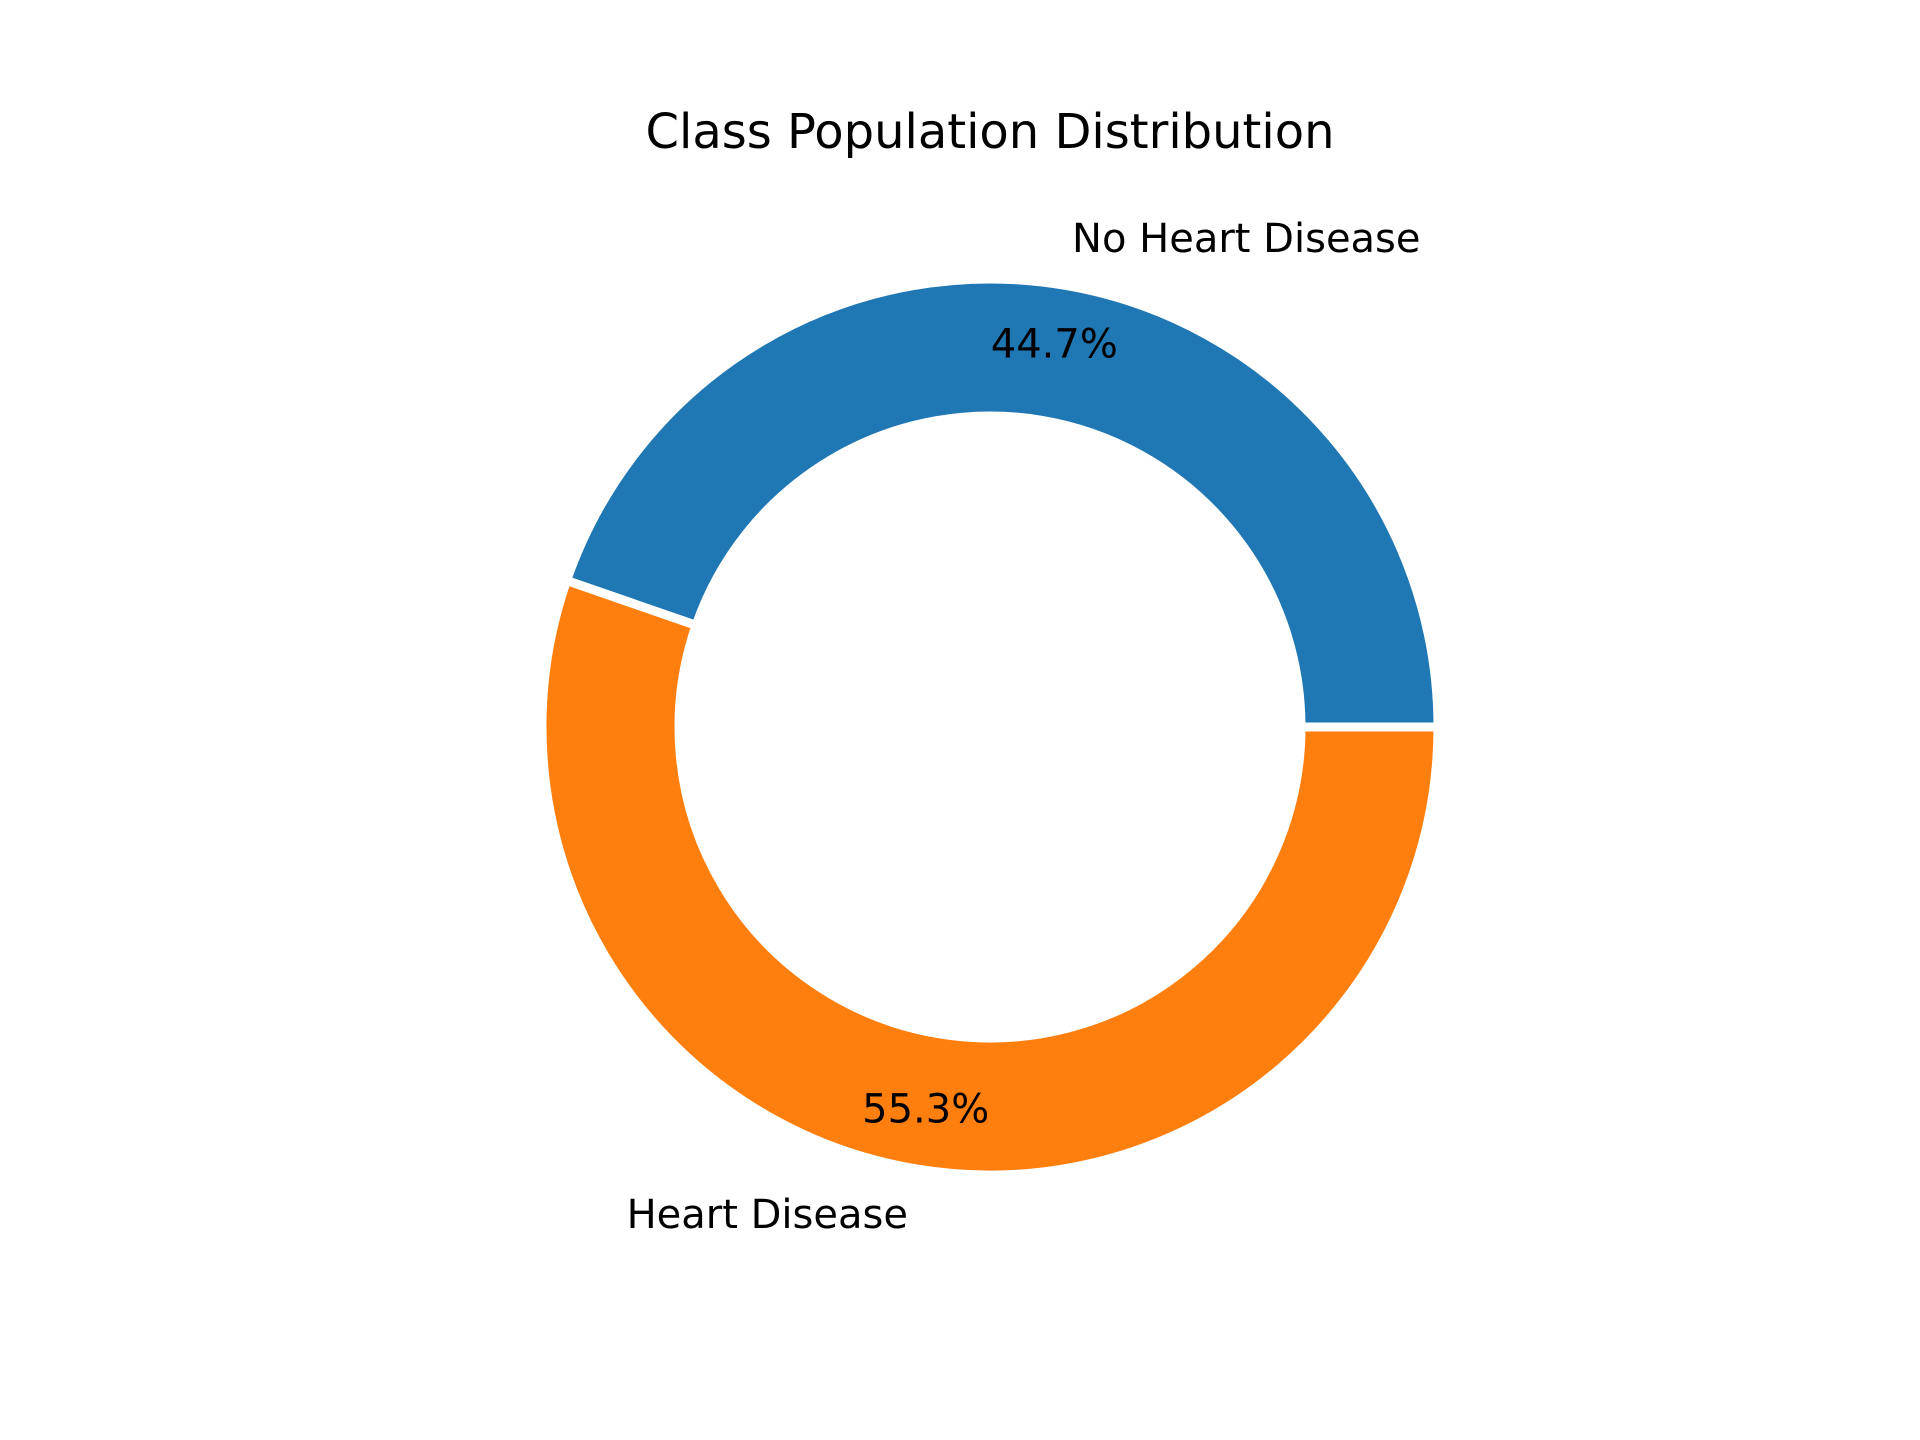 The width and height of the screenshot is (1920, 1440). Describe the element at coordinates (1246, 239) in the screenshot. I see `slice-label-0: No Heart Disease` at that location.